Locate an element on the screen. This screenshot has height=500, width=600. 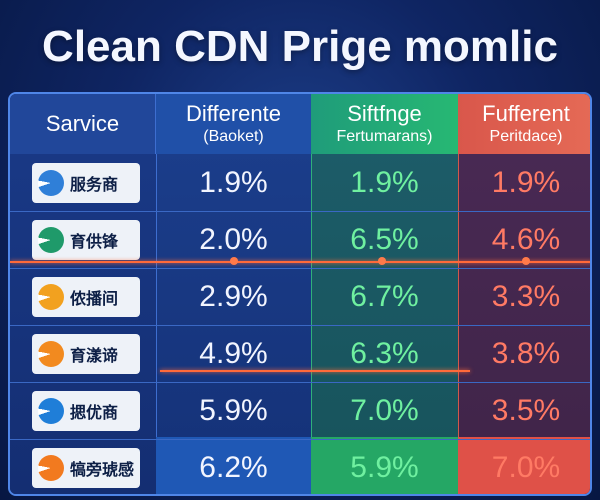
cell-b: 5.9% is located at coordinates (384, 467).